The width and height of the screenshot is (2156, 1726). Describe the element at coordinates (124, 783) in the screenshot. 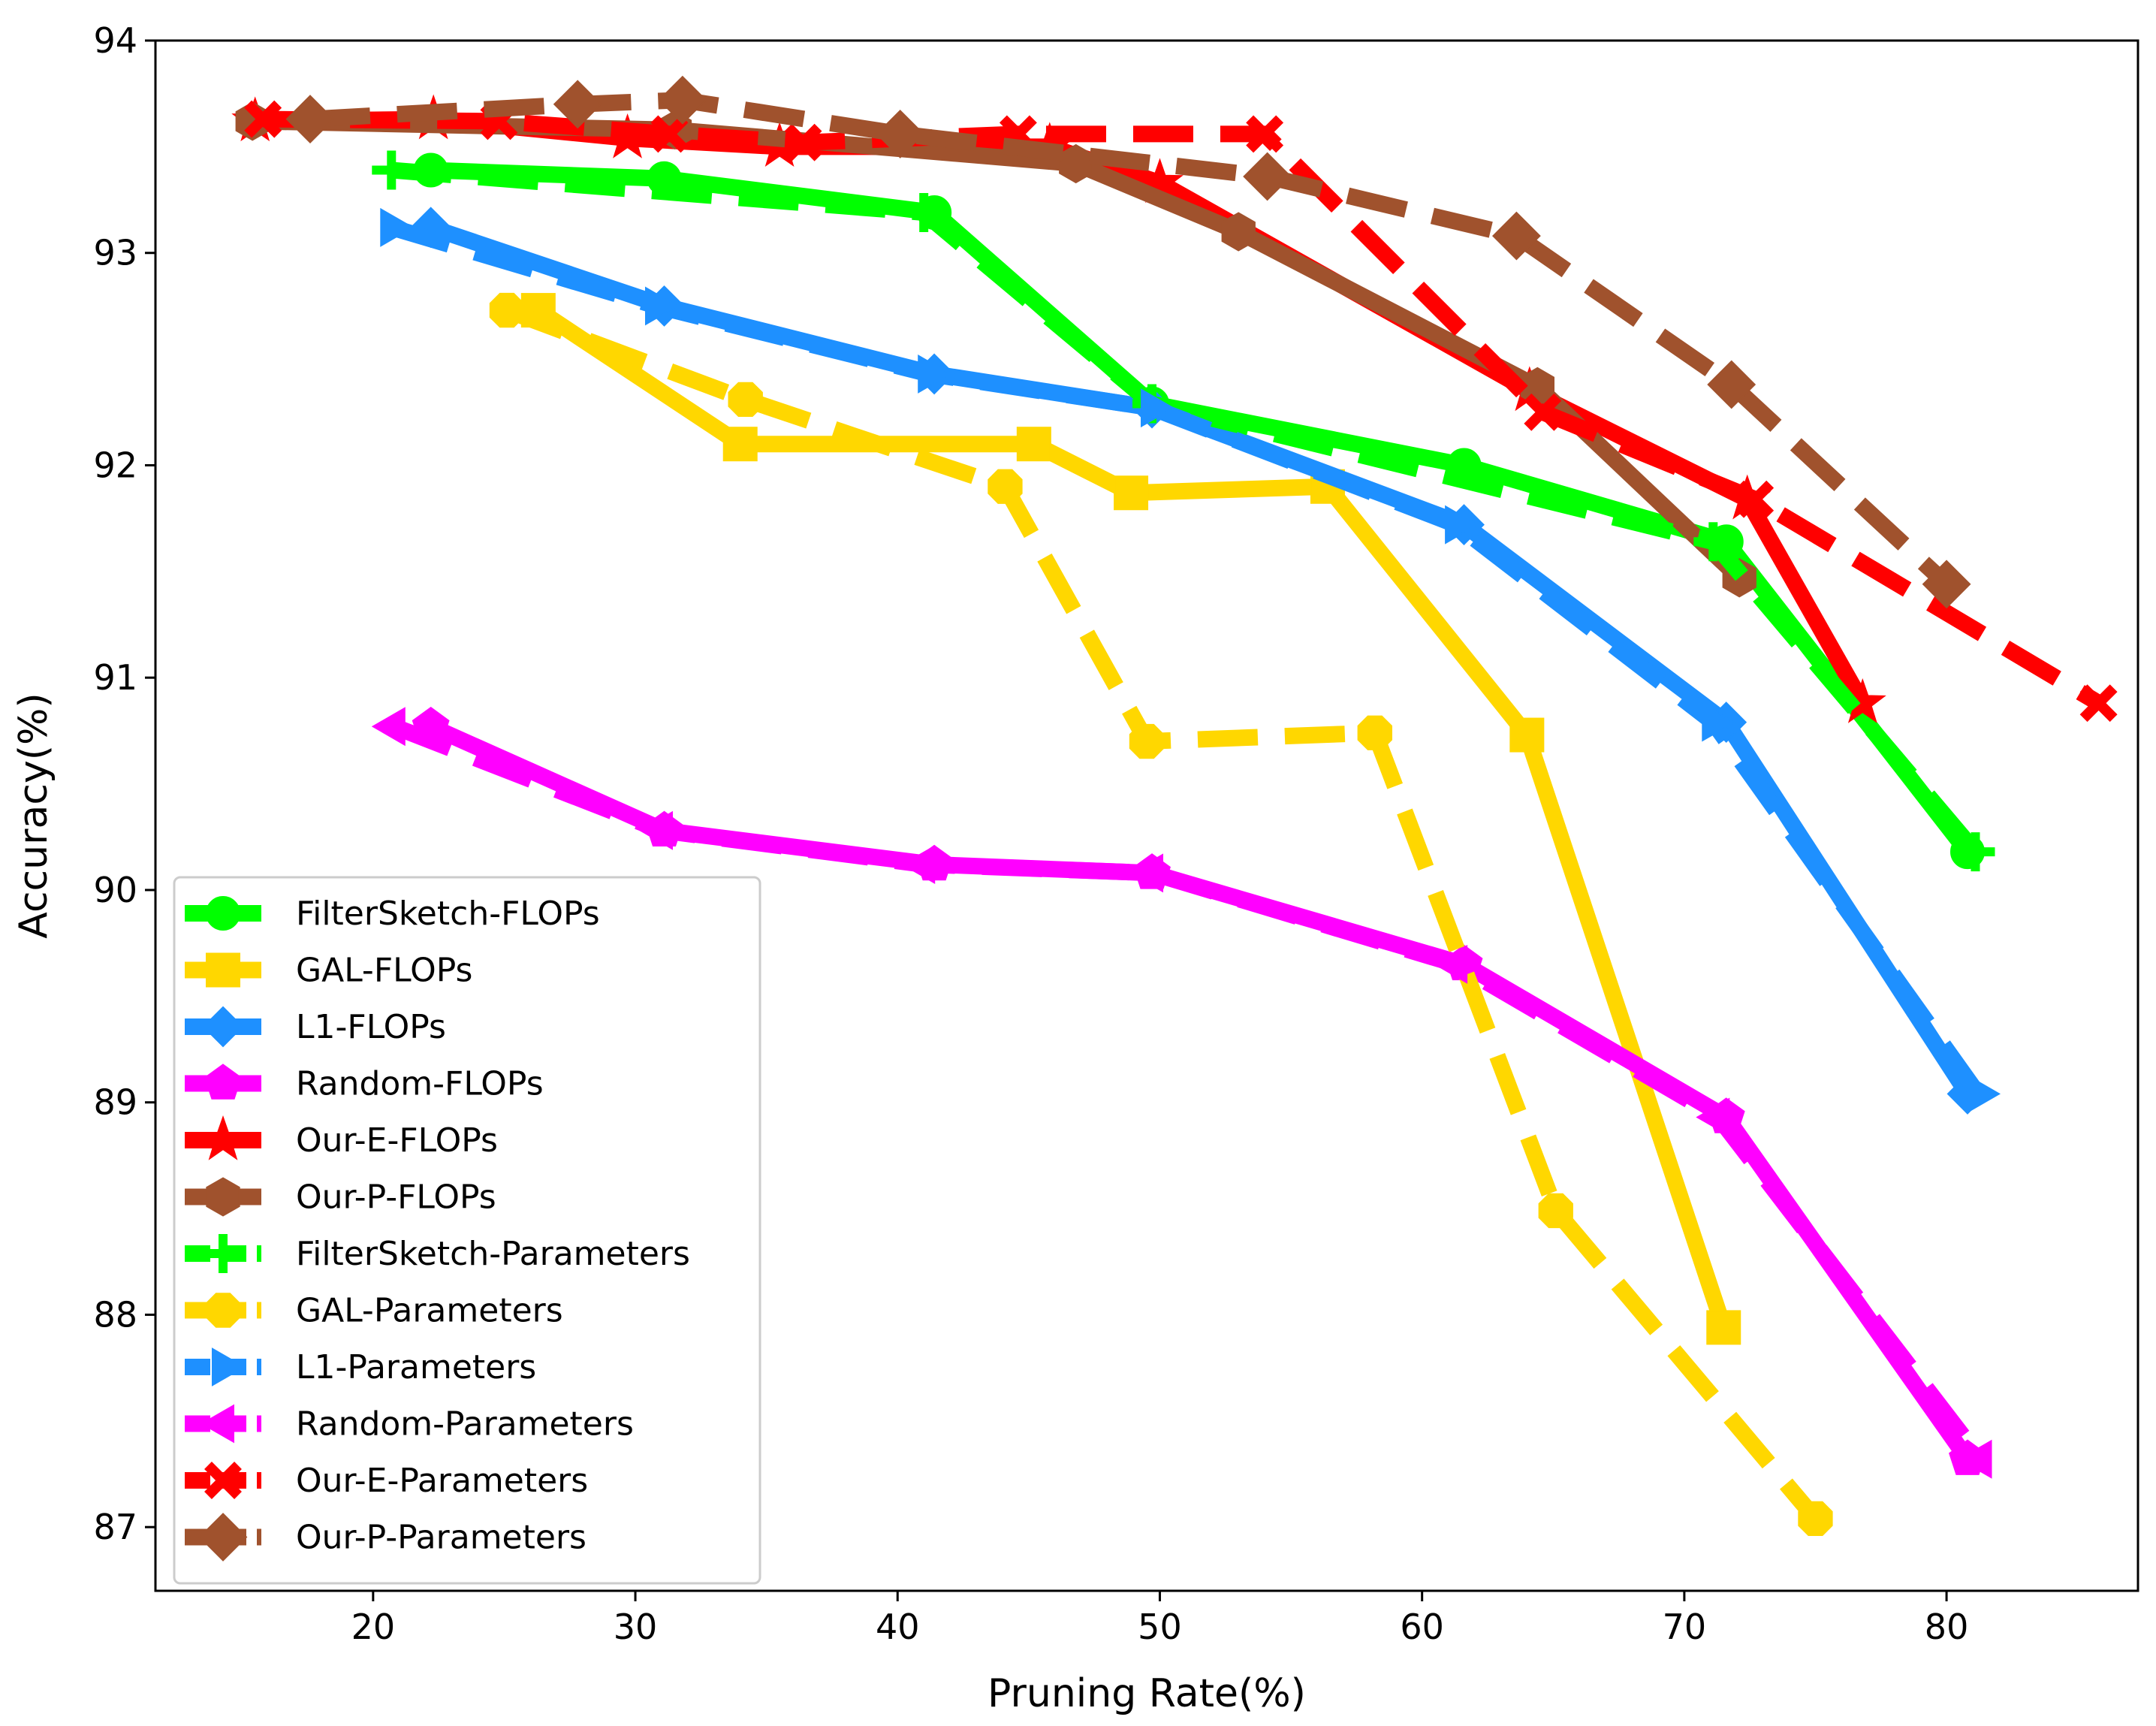

I see `y-axis-ticks: 87 88 89 90 91 92 93 94` at that location.